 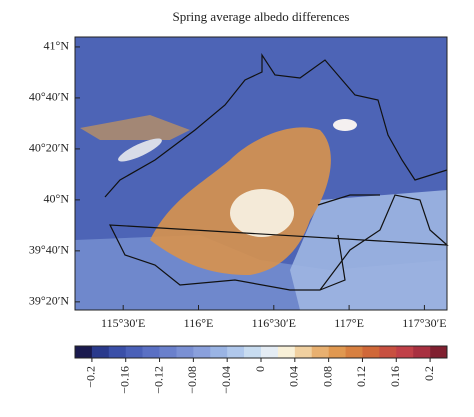 I want to click on light-region, so click(x=368, y=250).